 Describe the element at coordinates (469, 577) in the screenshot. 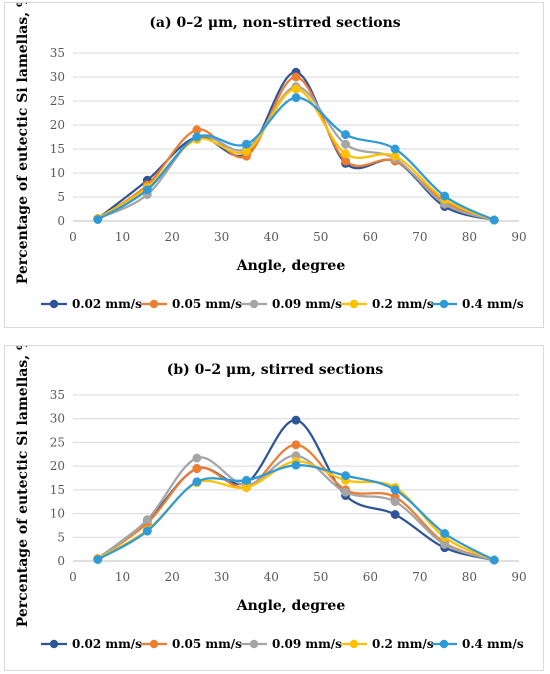

I see `chart-b-xtick-label: 80` at that location.